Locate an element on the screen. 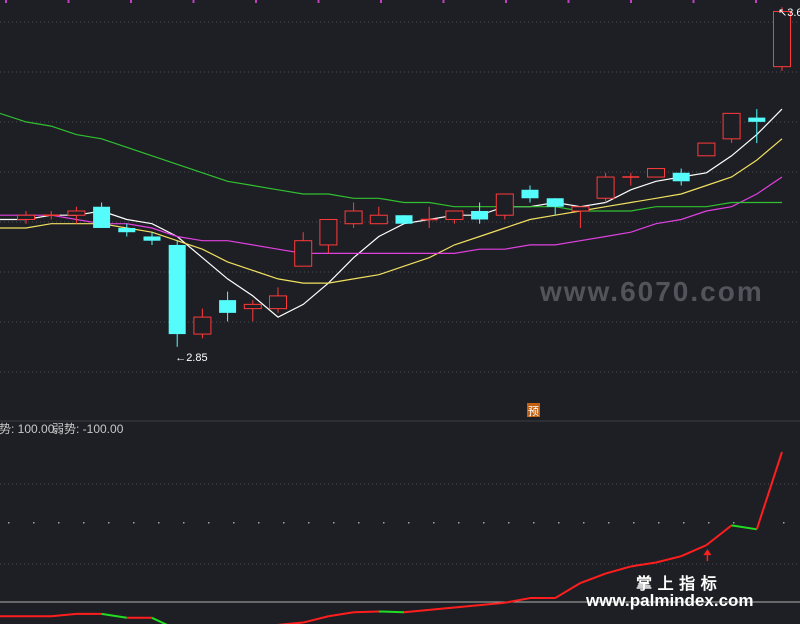 This screenshot has height=624, width=800. pre-tag-bg is located at coordinates (533, 410).